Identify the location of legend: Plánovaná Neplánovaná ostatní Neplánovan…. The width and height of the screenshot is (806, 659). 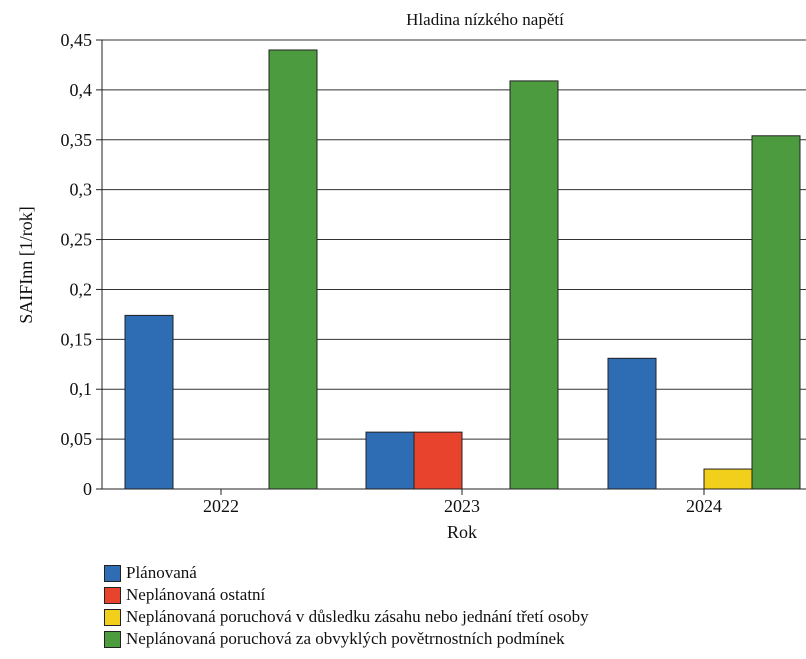
(346, 606).